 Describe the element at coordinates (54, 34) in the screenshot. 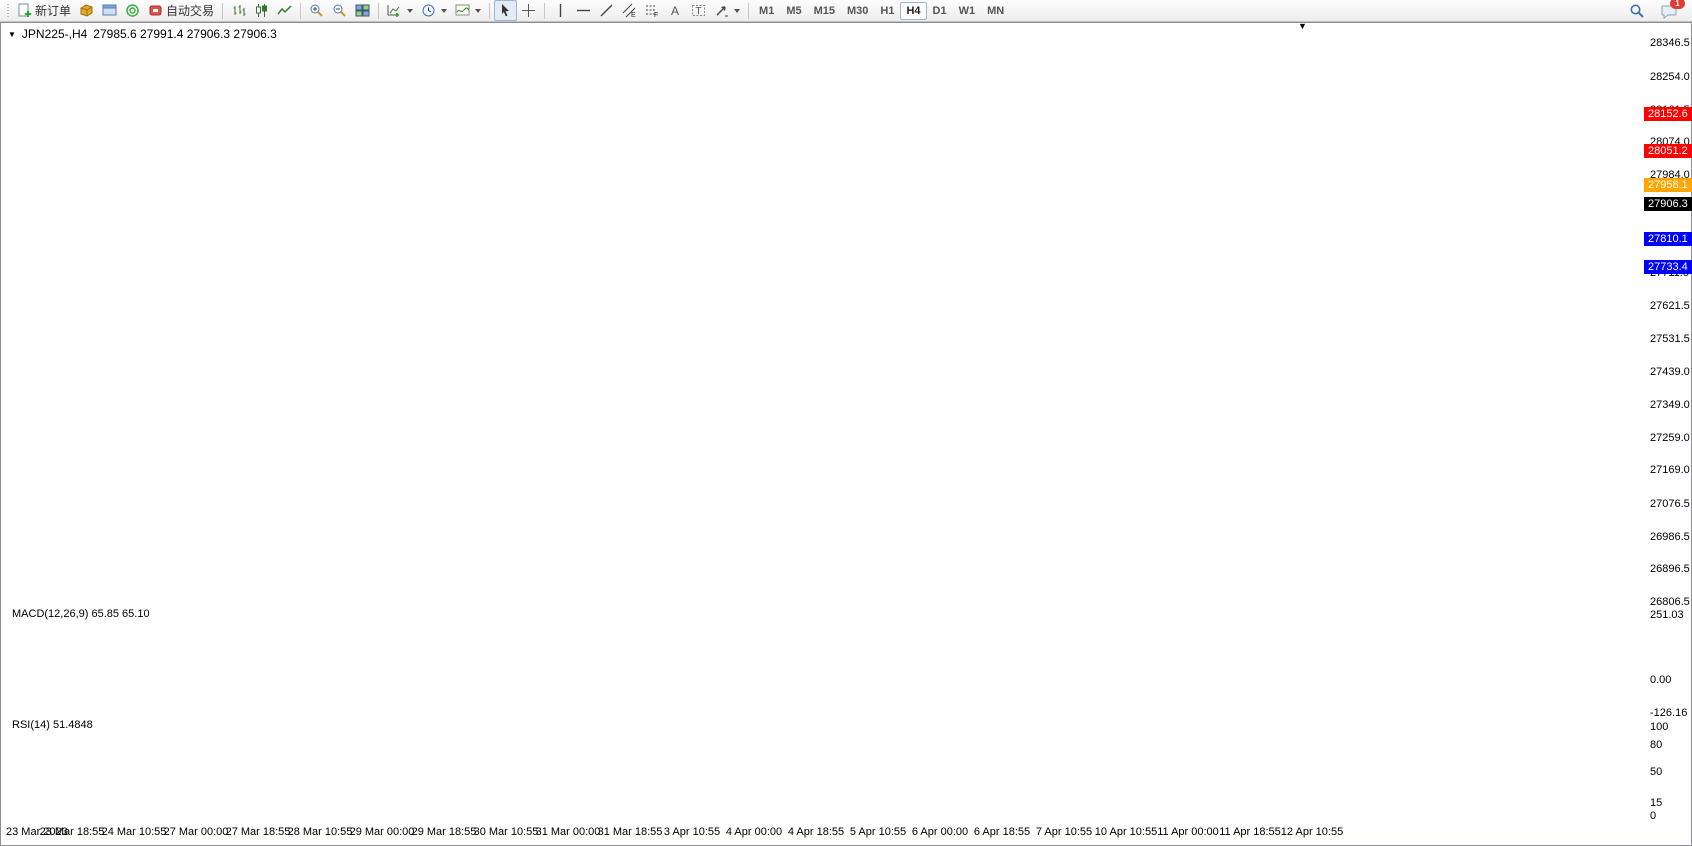

I see `chart-symbol-period: JPN225-,H4` at that location.